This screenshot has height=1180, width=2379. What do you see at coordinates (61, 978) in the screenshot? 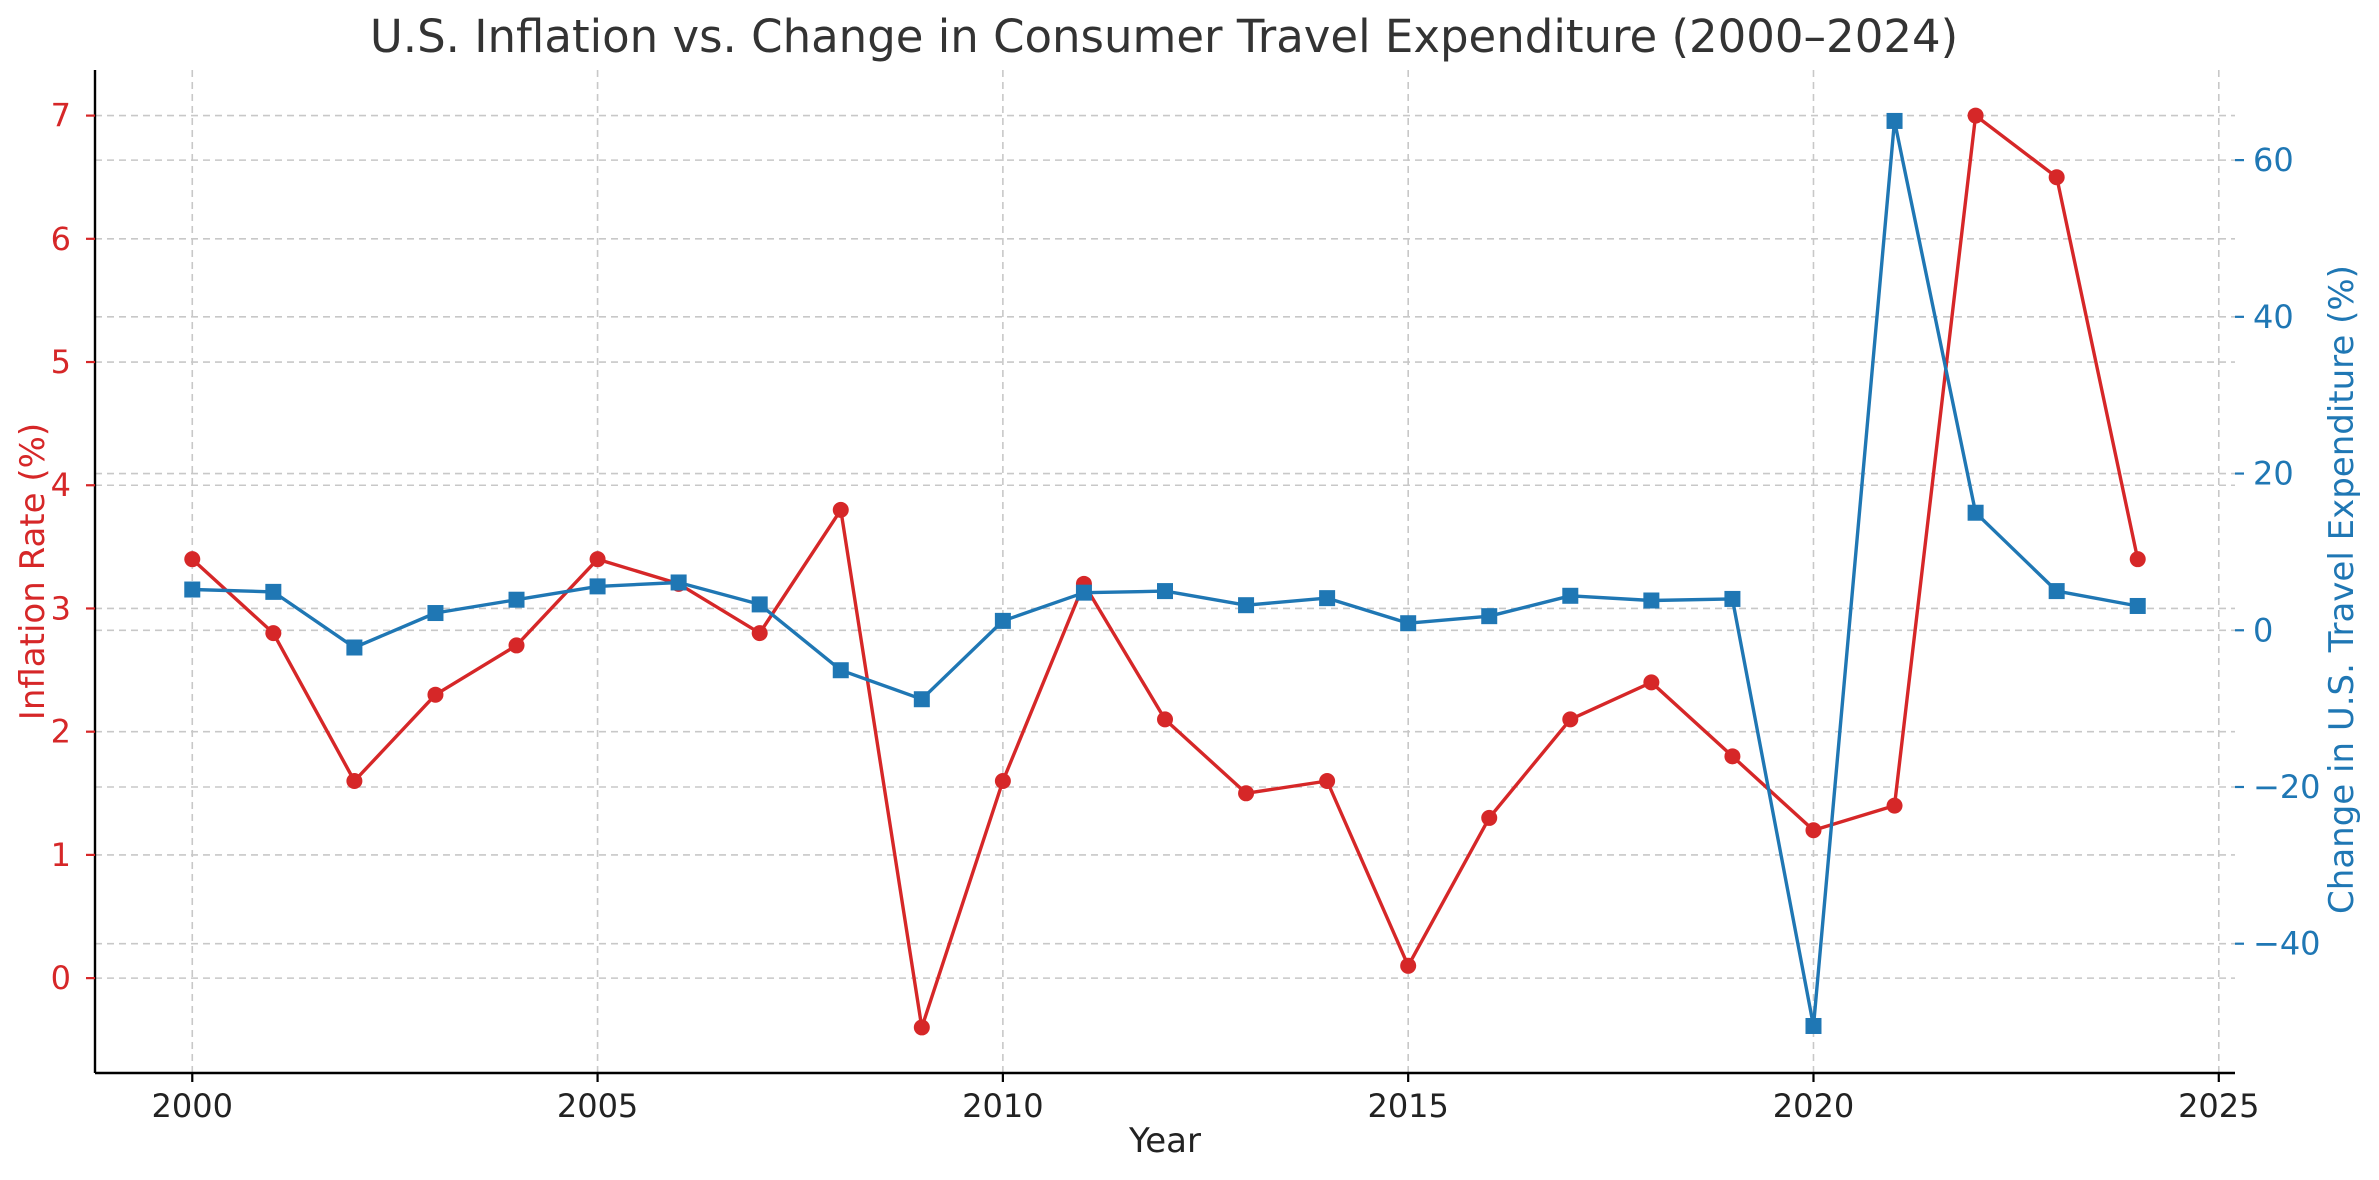
I see `y-left-tick-label: 0` at bounding box center [61, 978].